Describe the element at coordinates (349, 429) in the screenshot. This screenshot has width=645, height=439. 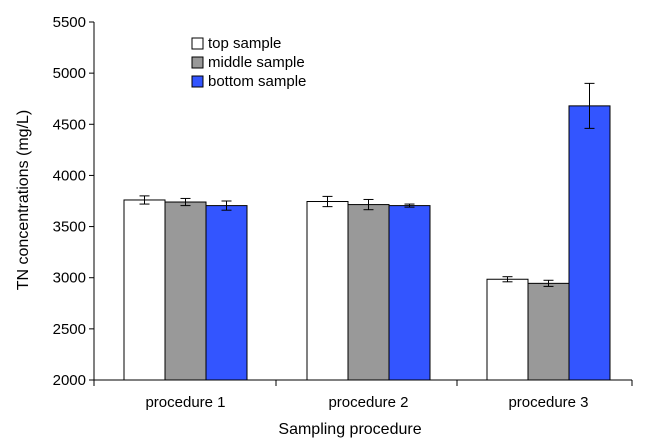
I see `x-axis-title: Sampling procedure` at that location.